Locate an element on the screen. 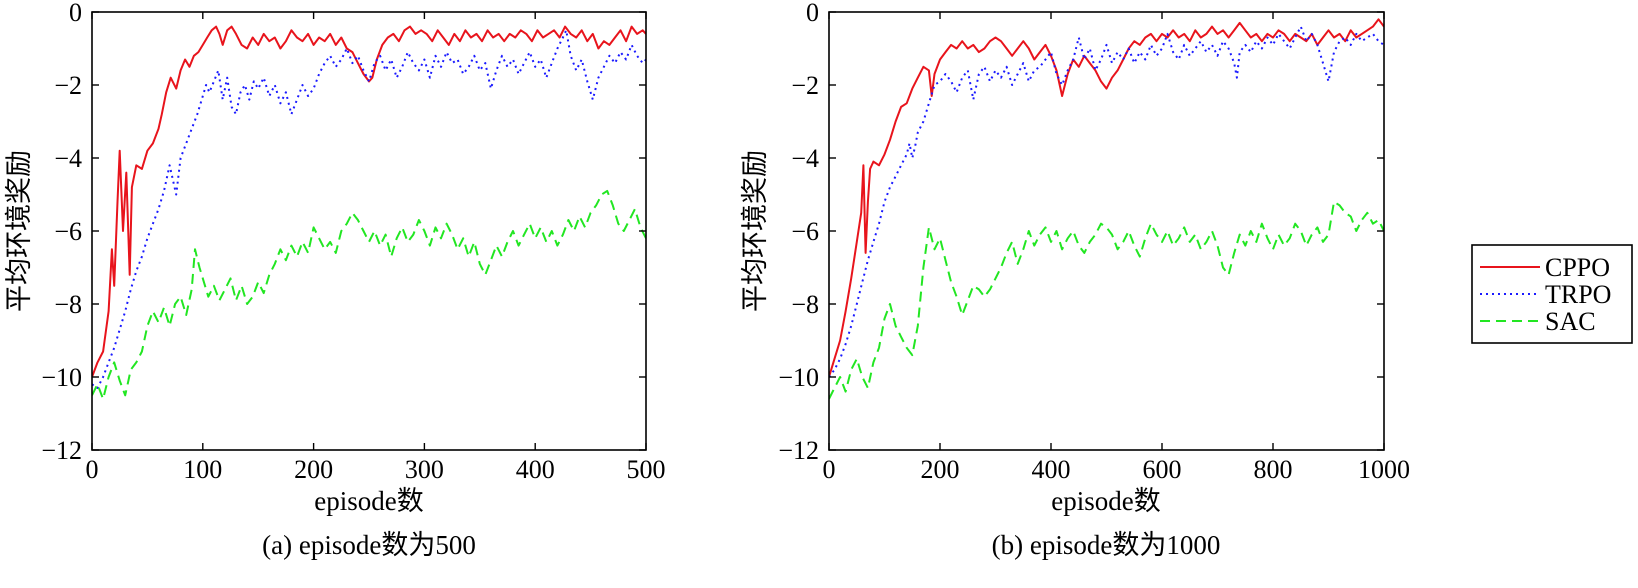  y-tick-label-a: −10 is located at coordinates (61, 377).